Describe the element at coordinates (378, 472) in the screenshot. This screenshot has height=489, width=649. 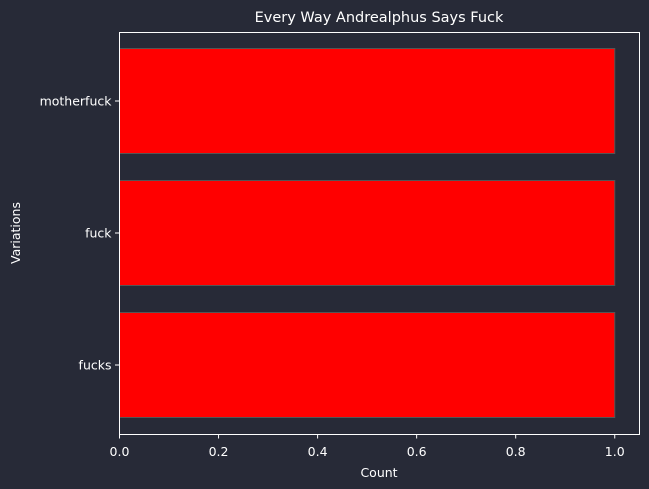
I see `x-axis-label: Count` at that location.